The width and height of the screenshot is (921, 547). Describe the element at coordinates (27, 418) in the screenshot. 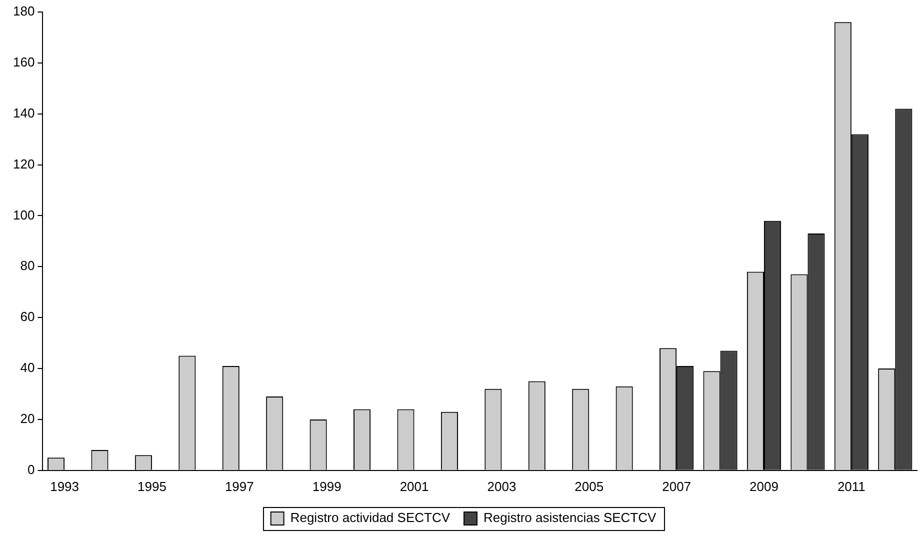

I see `y-tick-label: 20` at that location.